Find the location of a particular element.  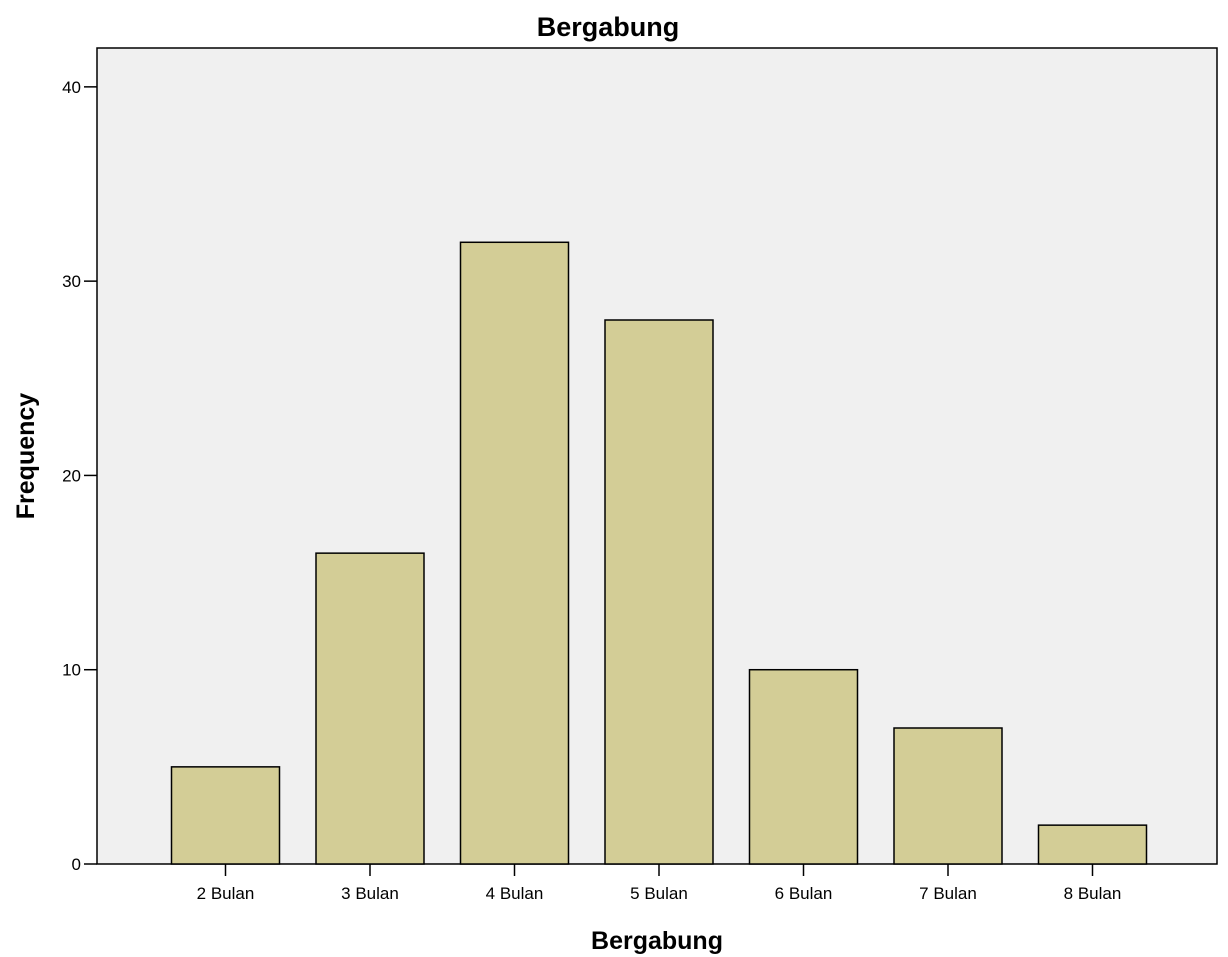

y-tick-label-30: 30 is located at coordinates (71, 281).